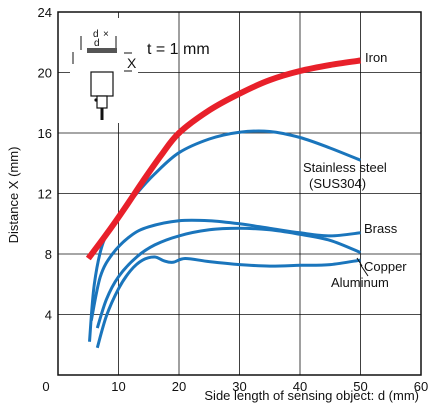 The height and width of the screenshot is (410, 433). I want to click on y-tick-label: 12, so click(45, 194).